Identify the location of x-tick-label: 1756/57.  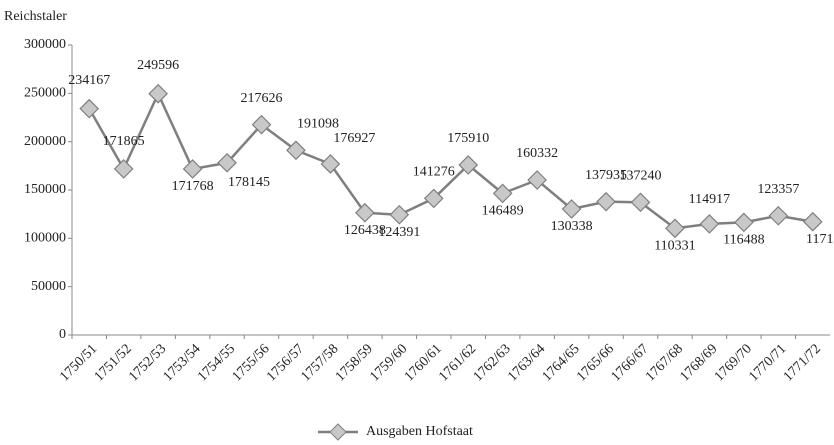
(285, 362).